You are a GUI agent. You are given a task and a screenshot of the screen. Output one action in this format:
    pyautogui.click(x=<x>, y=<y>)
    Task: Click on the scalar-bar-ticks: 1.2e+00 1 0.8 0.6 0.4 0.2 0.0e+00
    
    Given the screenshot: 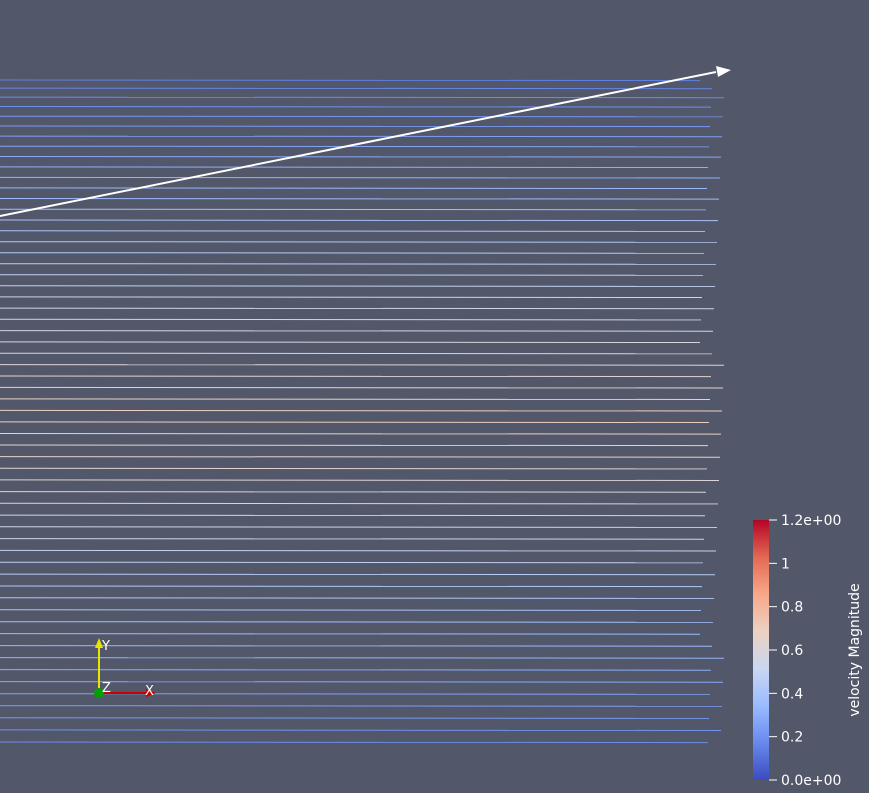 What is the action you would take?
    pyautogui.click(x=805, y=651)
    